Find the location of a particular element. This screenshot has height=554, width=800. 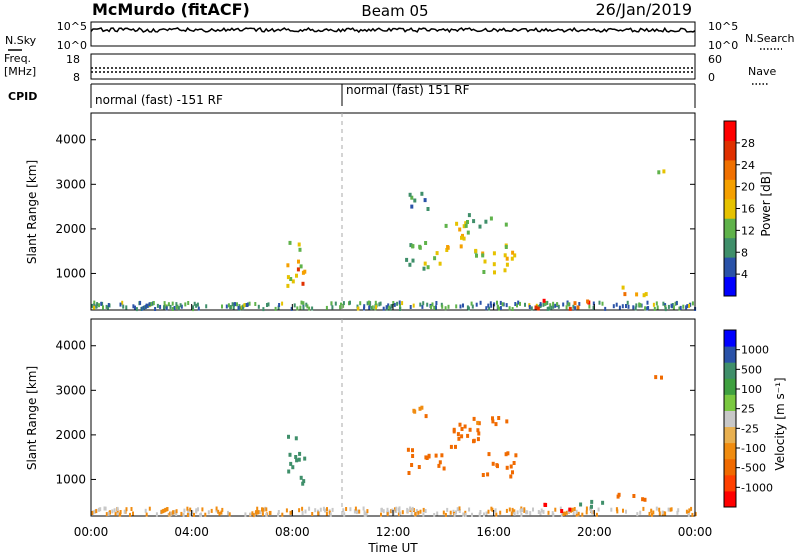

nsky-label: N.Sky is located at coordinates (21, 40).